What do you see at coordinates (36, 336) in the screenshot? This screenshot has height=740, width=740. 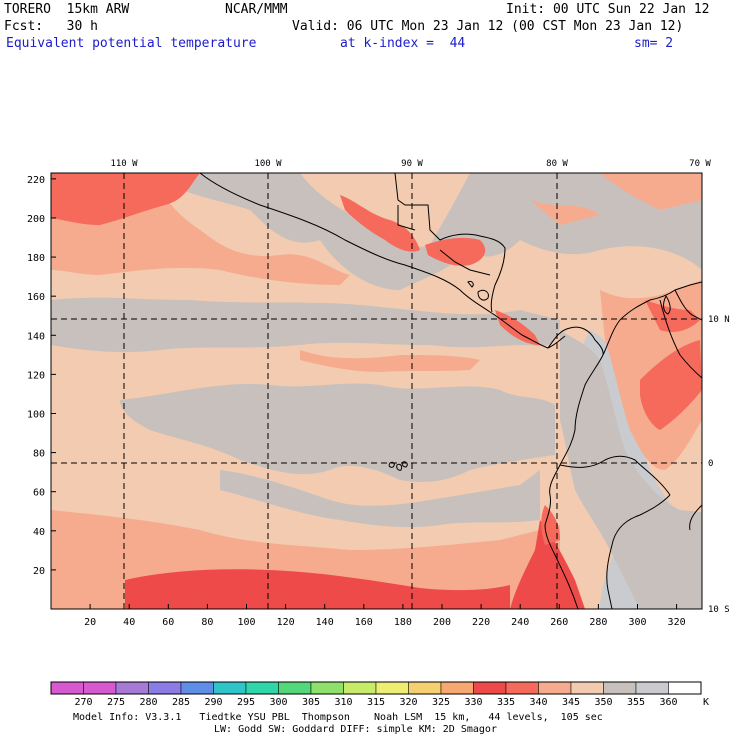 I see `y-tick-label: 140` at bounding box center [36, 336].